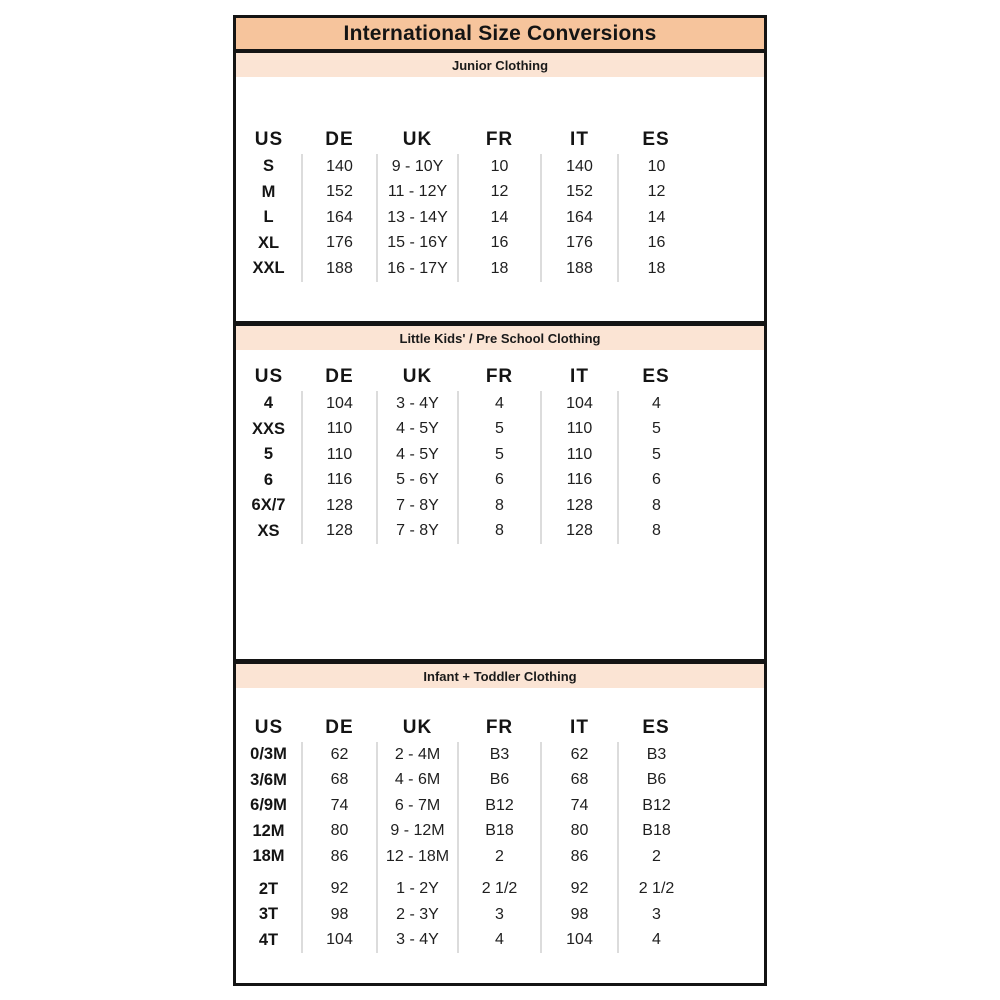 Image resolution: width=1000 pixels, height=1000 pixels. Describe the element at coordinates (500, 338) in the screenshot. I see `section-header-little-kids: Little Kids' / Pre School Clothing` at that location.